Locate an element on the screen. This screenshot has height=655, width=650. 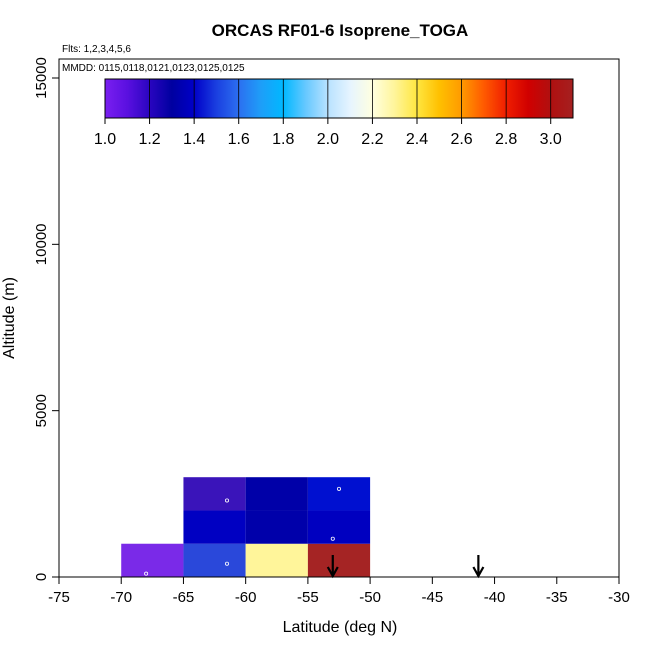
x-tick-label: -35 is located at coordinates (557, 597).